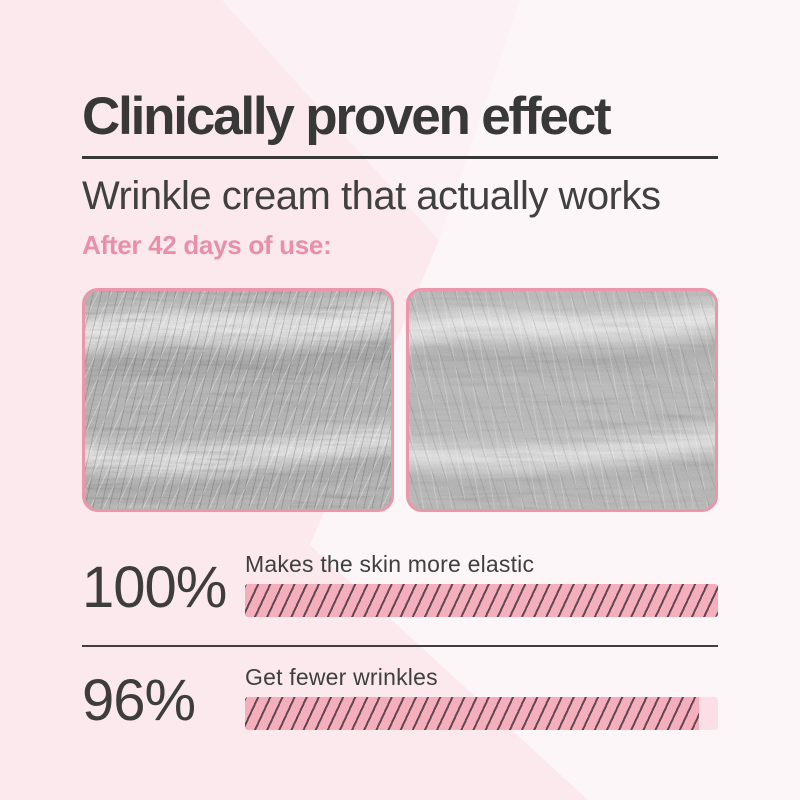 The image size is (800, 800). I want to click on kicker-text: After 42 days of use:, so click(207, 245).